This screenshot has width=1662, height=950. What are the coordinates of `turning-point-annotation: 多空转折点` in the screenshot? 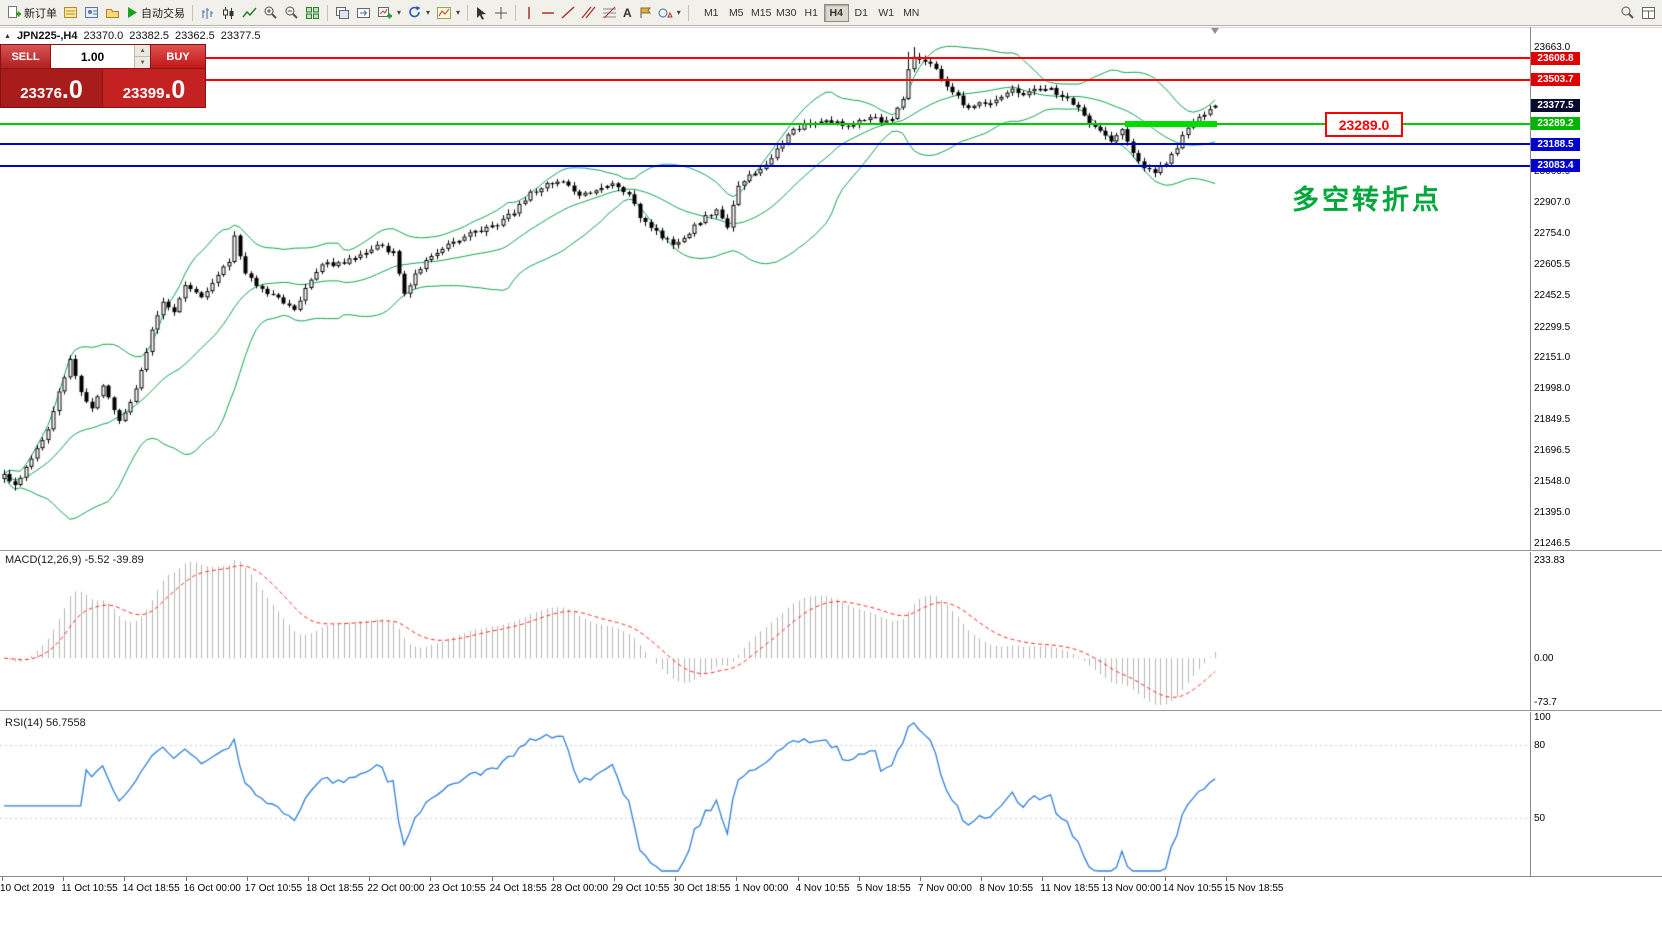 It's located at (1367, 200).